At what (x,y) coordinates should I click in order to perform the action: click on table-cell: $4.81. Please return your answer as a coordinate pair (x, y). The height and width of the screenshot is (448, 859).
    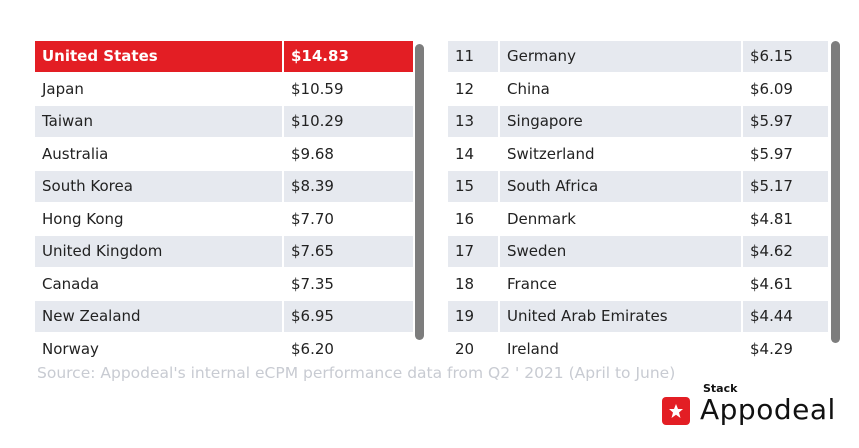
    Looking at the image, I should click on (785, 218).